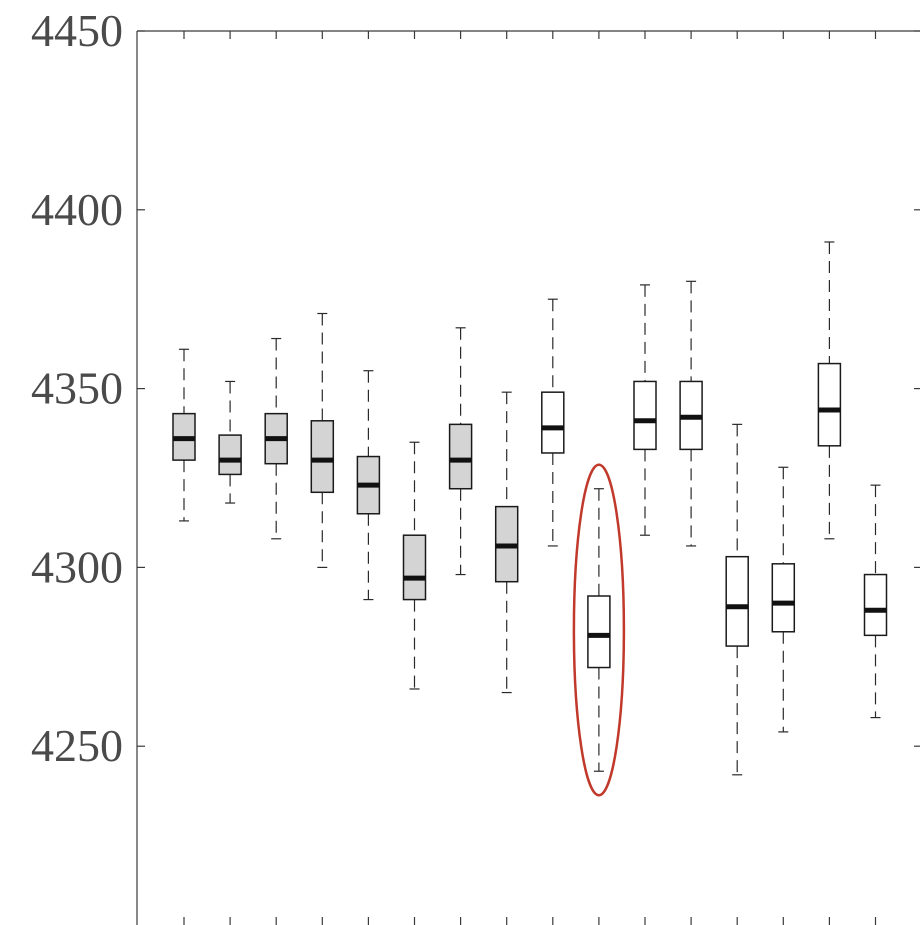 The image size is (920, 925). I want to click on annotation-layer, so click(599, 630).